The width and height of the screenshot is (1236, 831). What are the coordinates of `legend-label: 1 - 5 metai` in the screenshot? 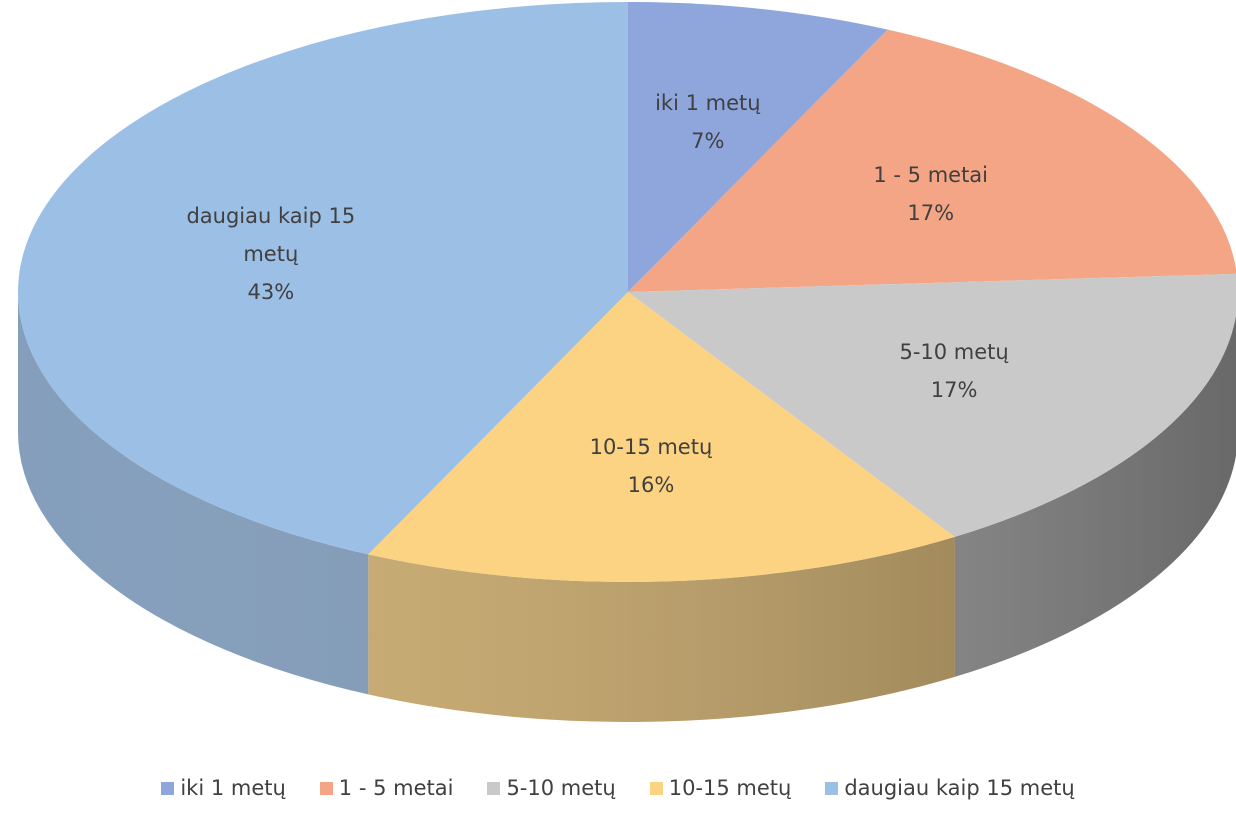 It's located at (396, 788).